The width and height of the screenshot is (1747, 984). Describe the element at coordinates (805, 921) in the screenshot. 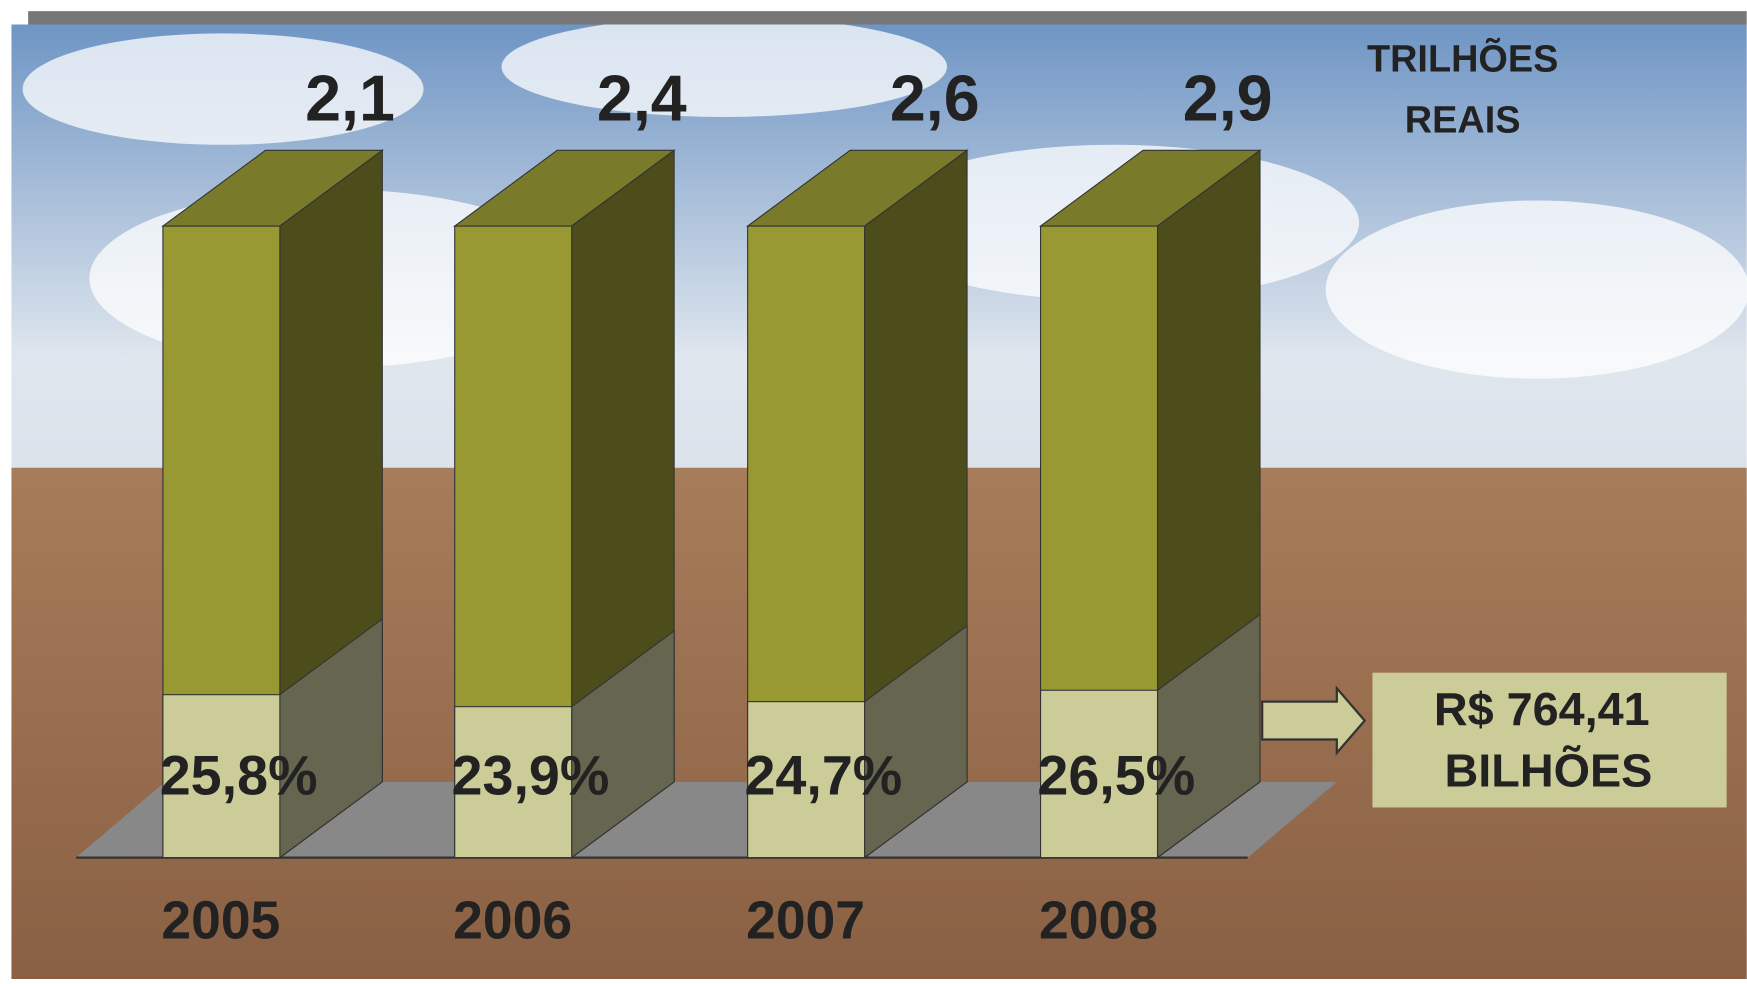

I see `x-tick-label: 2007` at that location.